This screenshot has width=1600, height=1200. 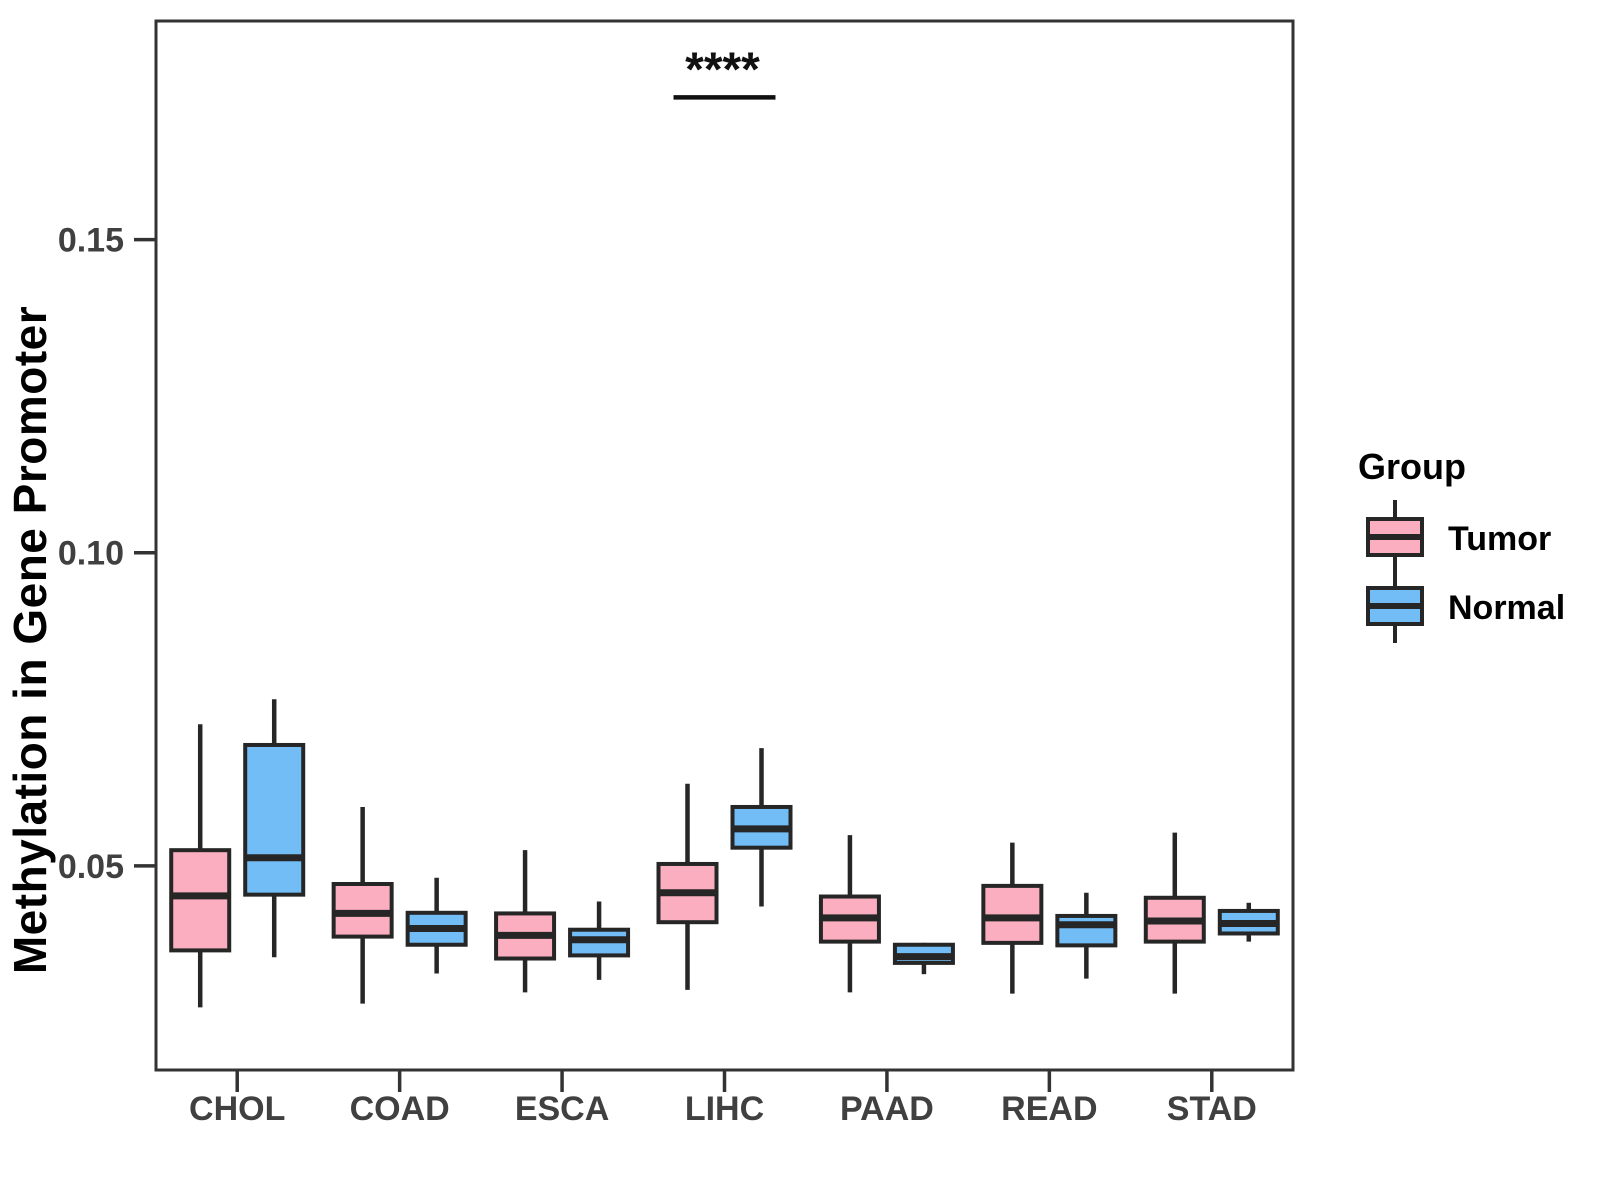 I want to click on box-tumor-esca, so click(x=525, y=921).